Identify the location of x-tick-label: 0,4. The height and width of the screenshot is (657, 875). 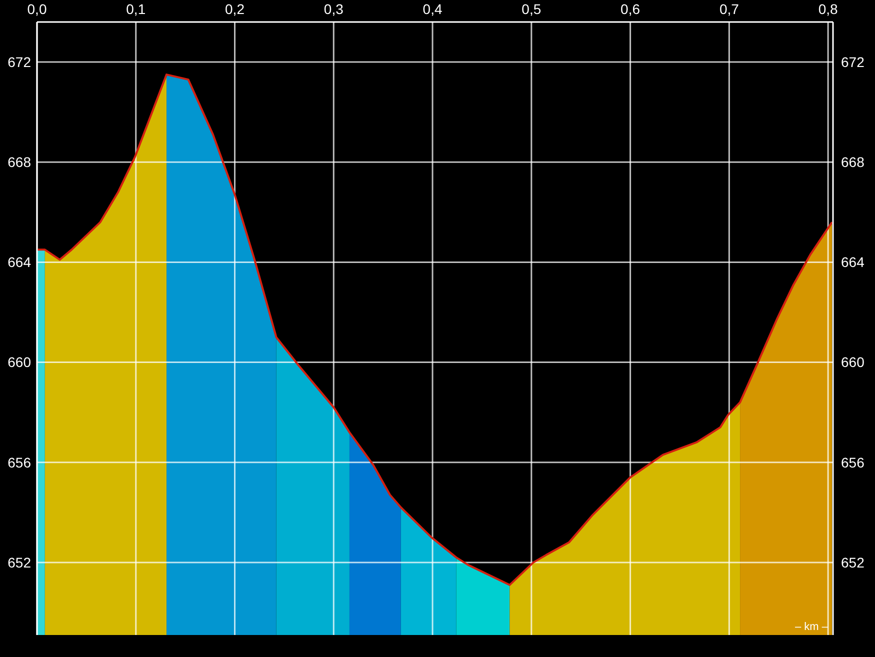
(432, 9).